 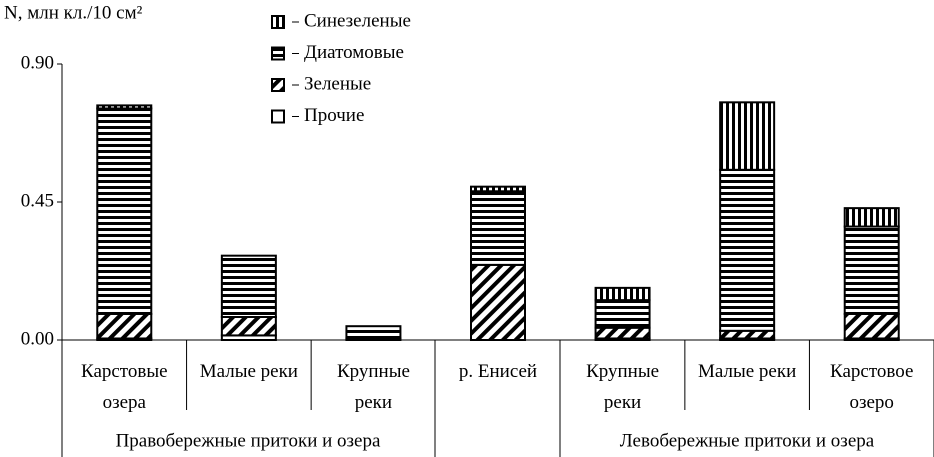 I want to click on legend-label: Диатомовые, so click(x=354, y=52).